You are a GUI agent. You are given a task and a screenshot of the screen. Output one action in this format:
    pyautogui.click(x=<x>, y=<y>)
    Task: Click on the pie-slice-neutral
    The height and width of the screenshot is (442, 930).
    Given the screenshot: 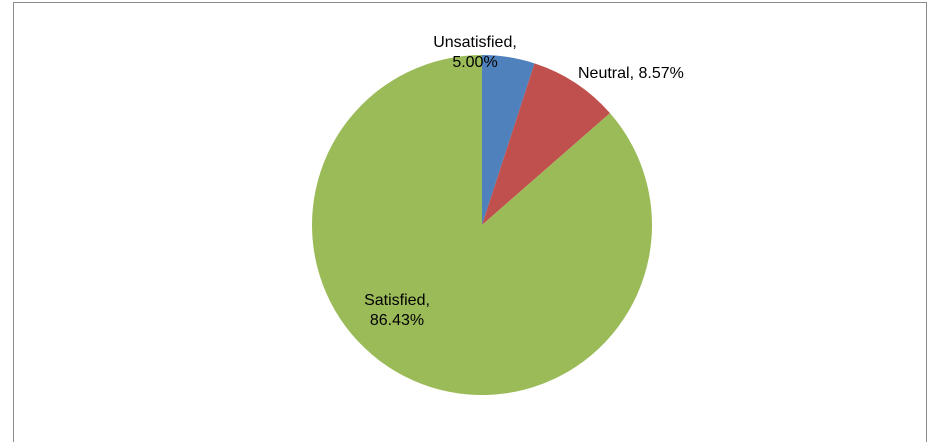 What is the action you would take?
    pyautogui.click(x=546, y=144)
    